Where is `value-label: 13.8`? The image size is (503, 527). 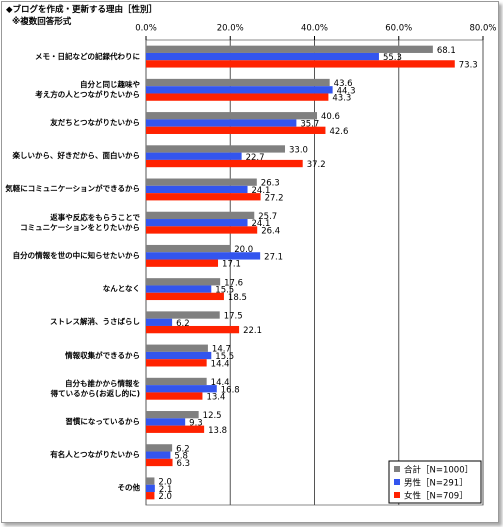
value-label: 13.8 is located at coordinates (217, 431).